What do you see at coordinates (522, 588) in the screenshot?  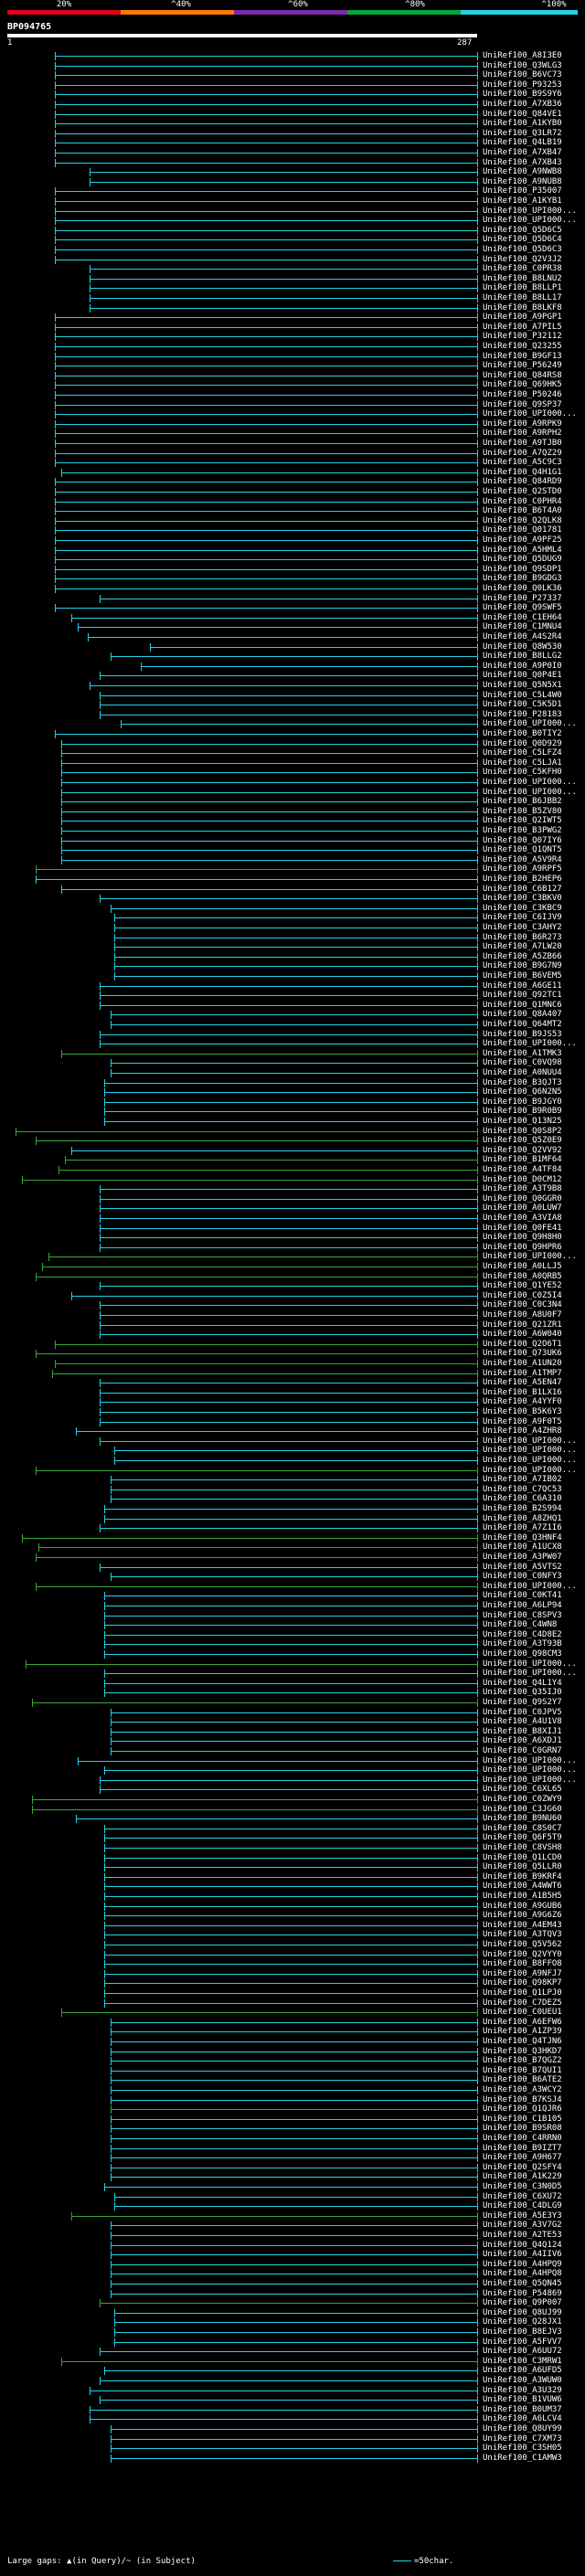 I see `hit-label: UniRef100_Q0LK36` at bounding box center [522, 588].